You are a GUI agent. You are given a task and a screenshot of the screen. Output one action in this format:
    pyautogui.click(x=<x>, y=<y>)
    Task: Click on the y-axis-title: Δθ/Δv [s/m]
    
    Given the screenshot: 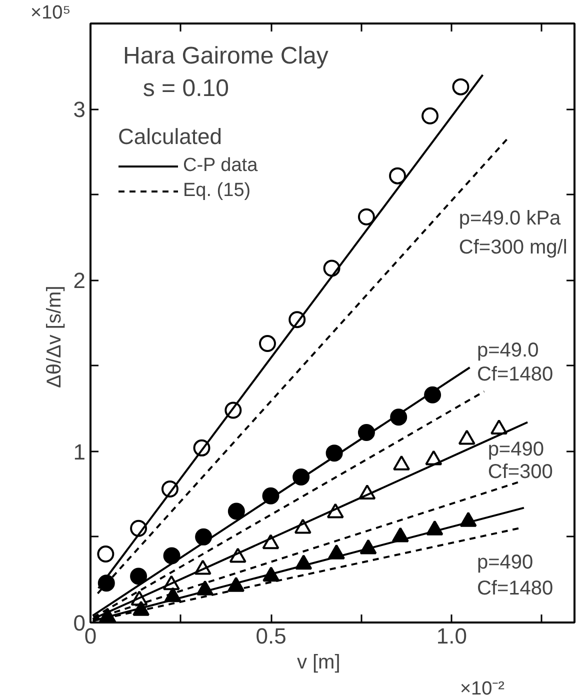 What is the action you would take?
    pyautogui.click(x=54, y=337)
    